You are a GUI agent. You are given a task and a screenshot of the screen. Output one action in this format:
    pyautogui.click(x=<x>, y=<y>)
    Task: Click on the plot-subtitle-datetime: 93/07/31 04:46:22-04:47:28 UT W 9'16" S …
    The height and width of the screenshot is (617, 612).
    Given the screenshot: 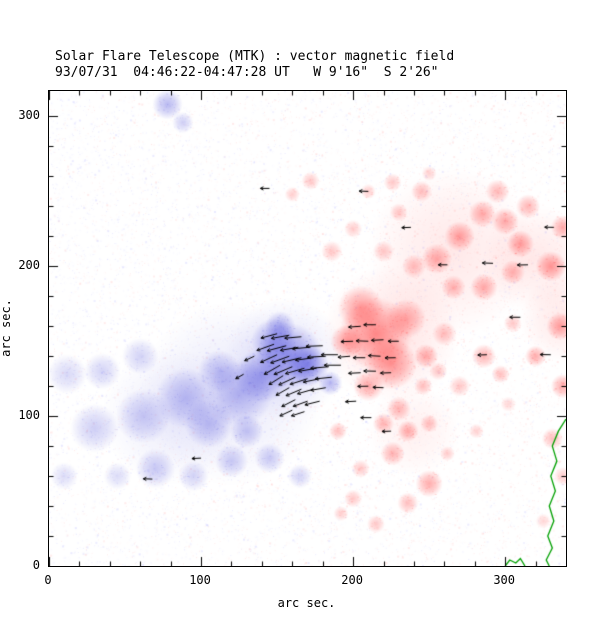 What is the action you would take?
    pyautogui.click(x=247, y=72)
    